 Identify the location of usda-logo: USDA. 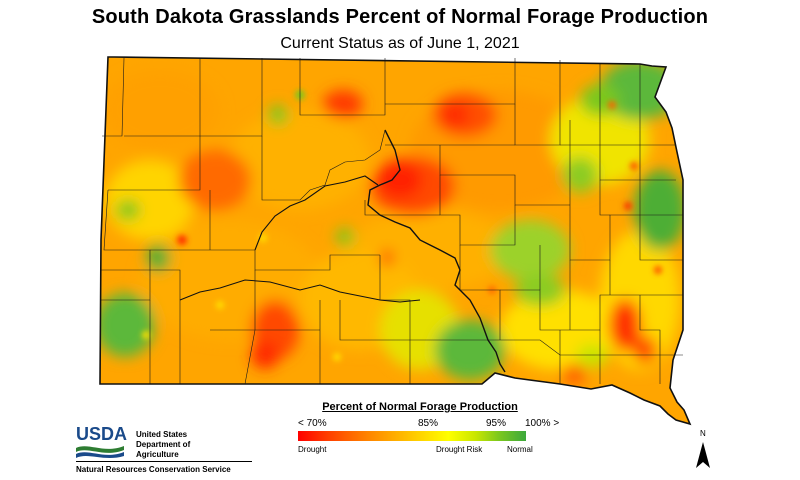
(101, 441).